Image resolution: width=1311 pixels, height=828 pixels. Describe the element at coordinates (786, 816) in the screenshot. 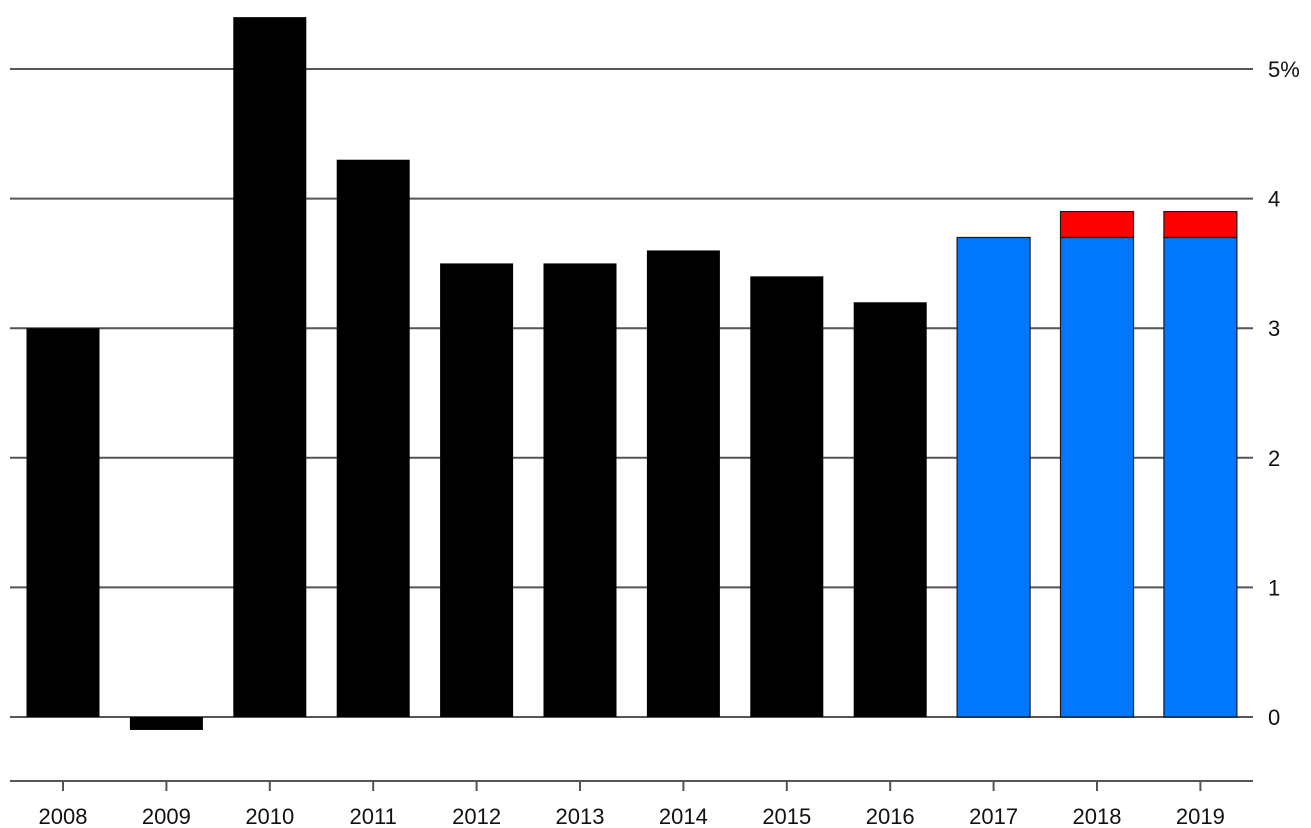

I see `x-tick-label-2015: 2015` at that location.